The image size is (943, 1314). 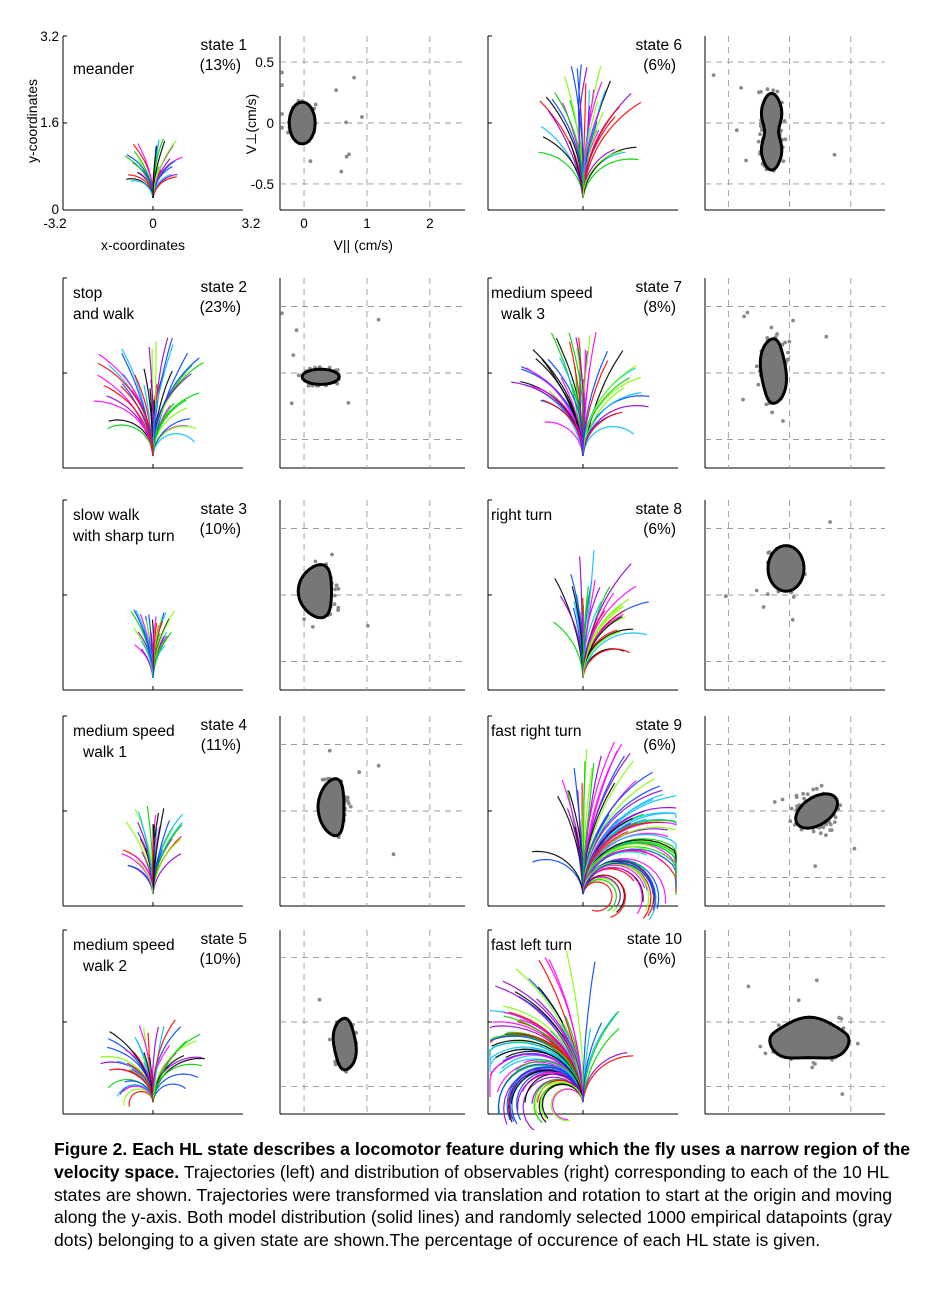 What do you see at coordinates (372, 123) in the screenshot?
I see `velocity-axes-main` at bounding box center [372, 123].